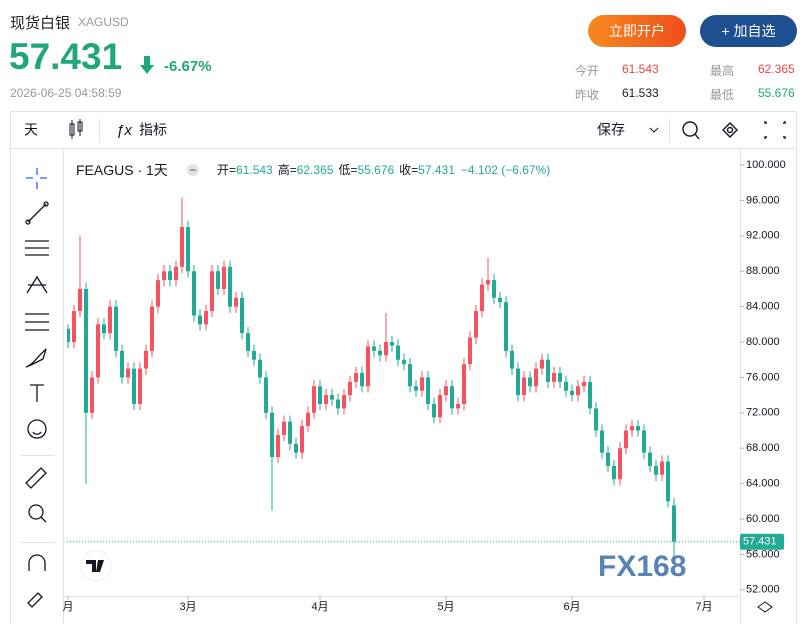  I want to click on axis-settings, so click(765, 607).